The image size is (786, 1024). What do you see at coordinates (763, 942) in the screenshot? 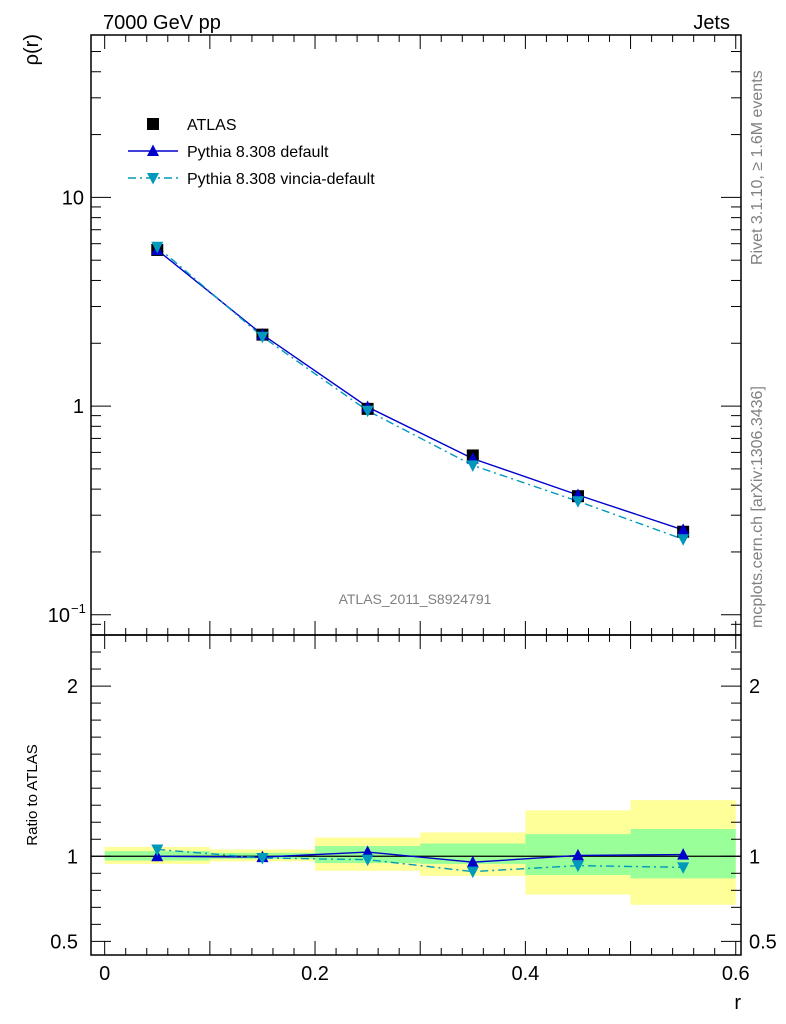
I see `y-tick-label-ratio-right: 0.5` at bounding box center [763, 942].